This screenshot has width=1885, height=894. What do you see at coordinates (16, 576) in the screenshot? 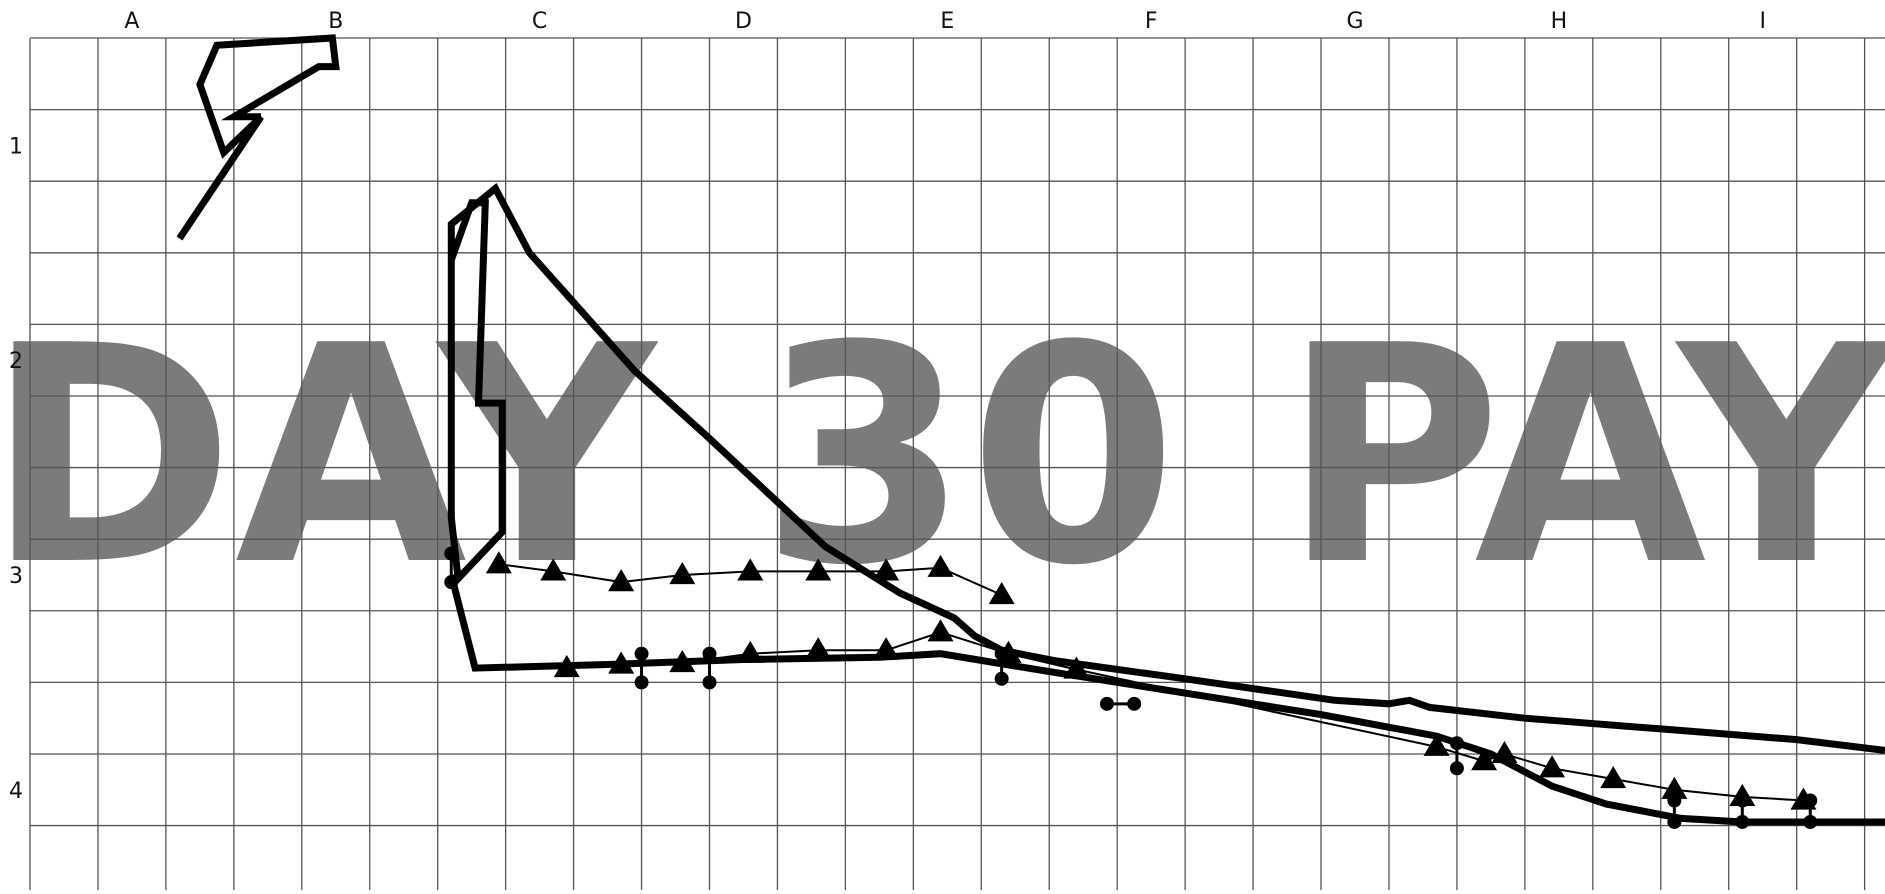
I see `row-label: 3` at bounding box center [16, 576].